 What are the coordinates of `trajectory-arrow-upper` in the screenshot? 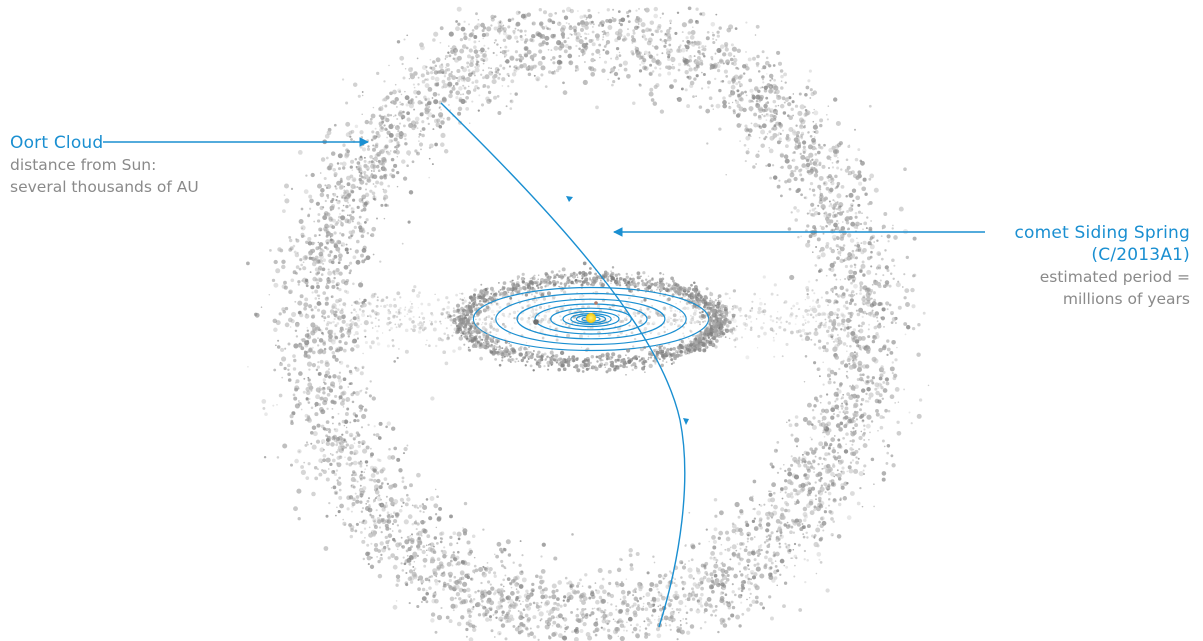 It's located at (569, 199).